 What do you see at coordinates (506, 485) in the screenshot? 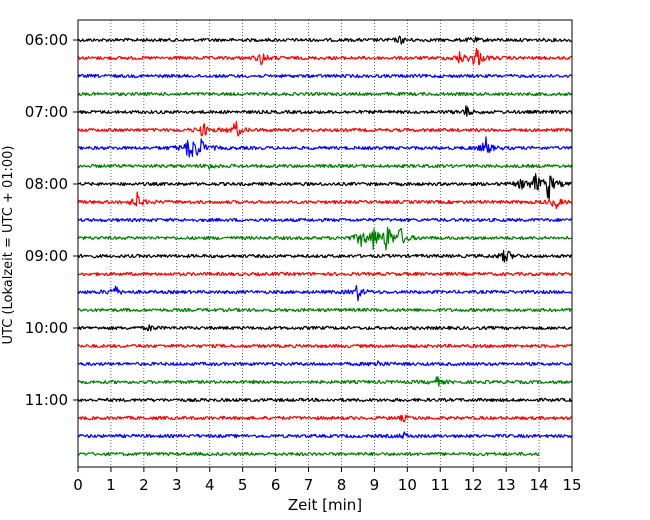
I see `x-tick-label: 13` at bounding box center [506, 485].